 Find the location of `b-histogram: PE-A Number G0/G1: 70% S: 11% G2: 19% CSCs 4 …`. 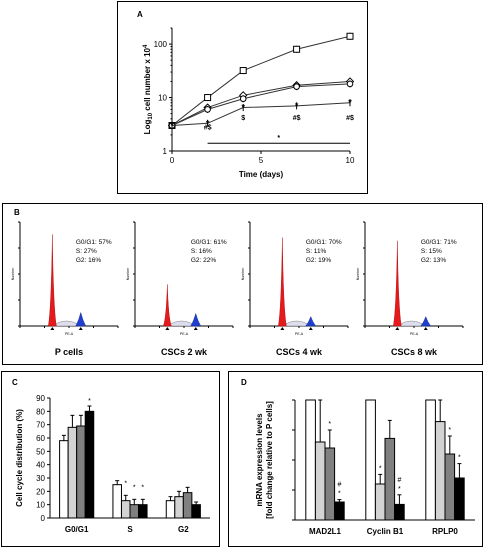

b-histogram: PE-A Number G0/G1: 70% S: 11% G2: 19% CSCs 4 … is located at coordinates (295, 289).